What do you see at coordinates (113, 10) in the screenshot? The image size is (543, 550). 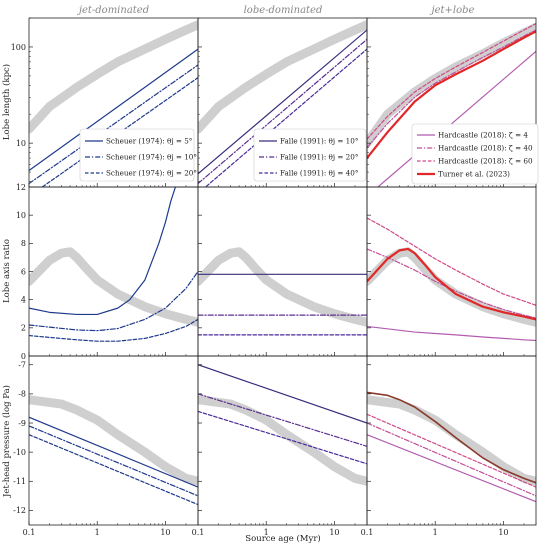 I see `column-title-jet-dominated: jet-dominated` at bounding box center [113, 10].